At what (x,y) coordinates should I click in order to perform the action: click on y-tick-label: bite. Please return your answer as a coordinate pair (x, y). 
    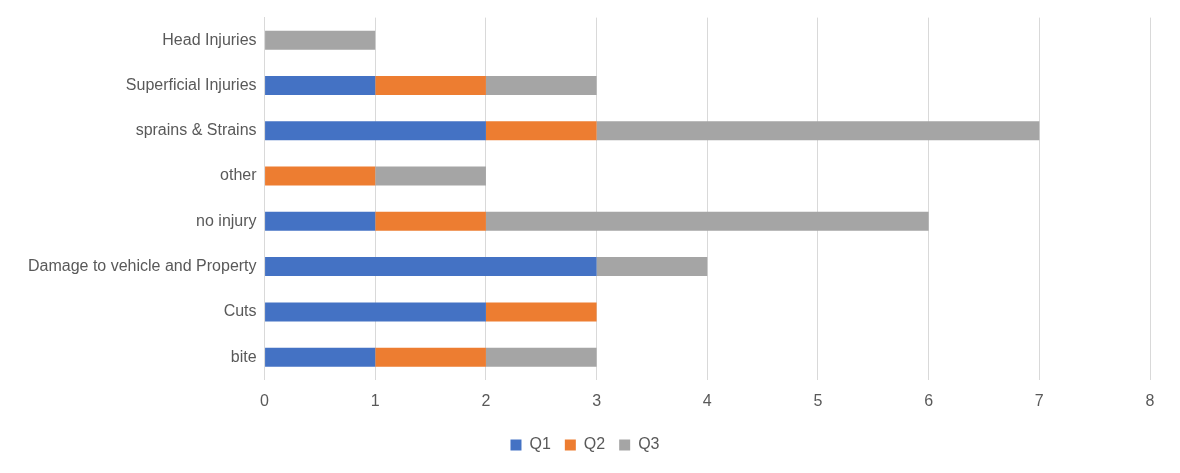
    Looking at the image, I should click on (243, 356).